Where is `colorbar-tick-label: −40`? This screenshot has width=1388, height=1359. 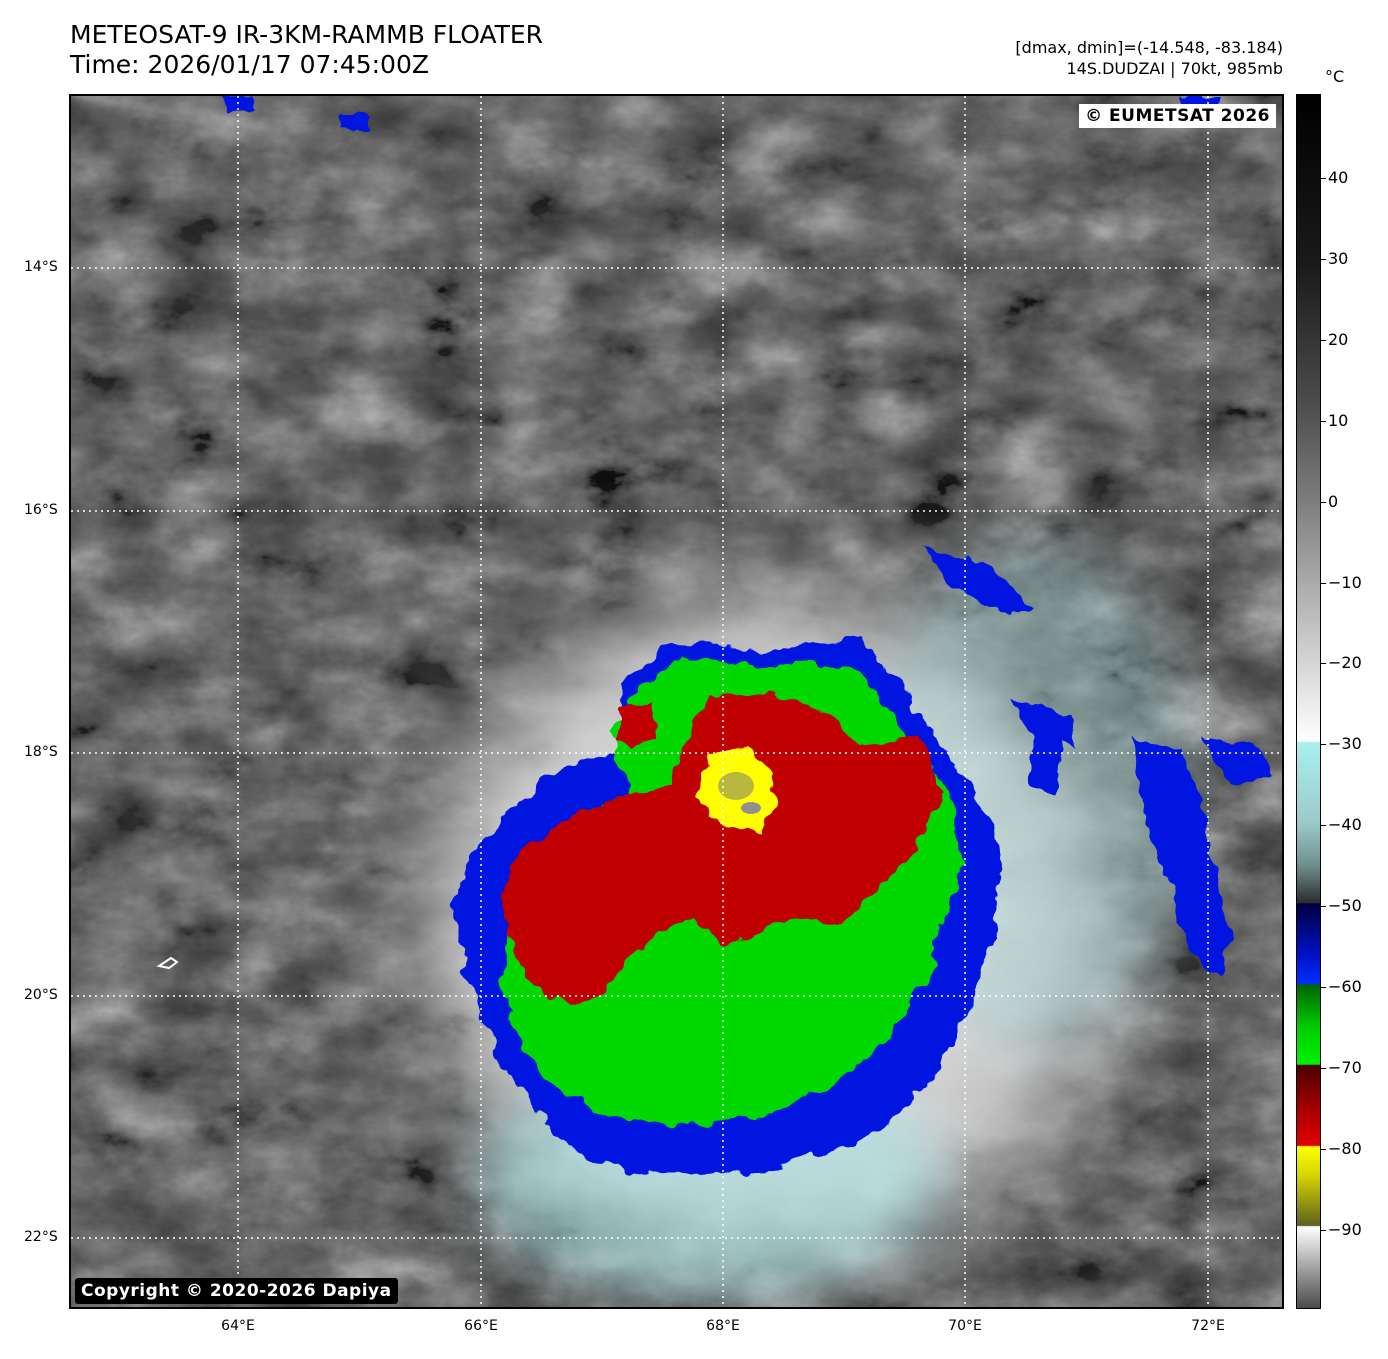
colorbar-tick-label: −40 is located at coordinates (1345, 825).